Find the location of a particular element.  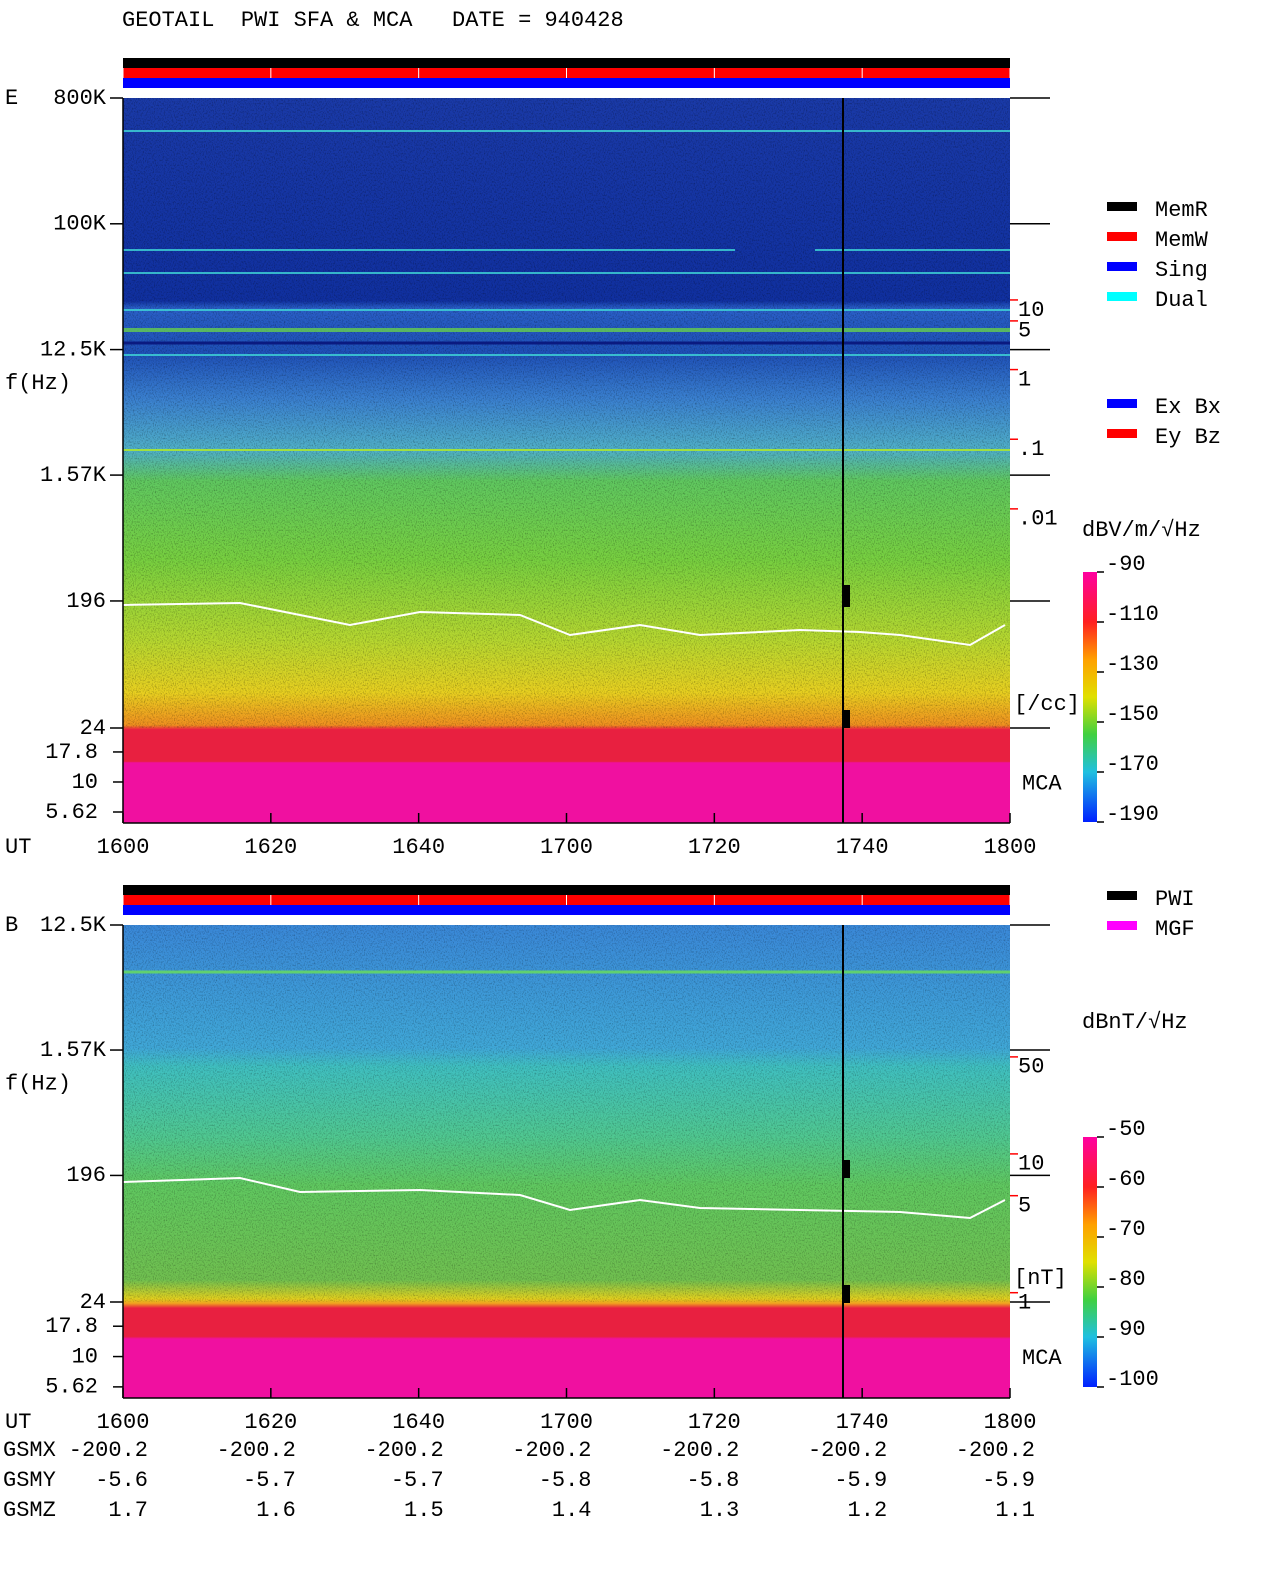

orbit-value: 1.7 is located at coordinates (128, 1510).